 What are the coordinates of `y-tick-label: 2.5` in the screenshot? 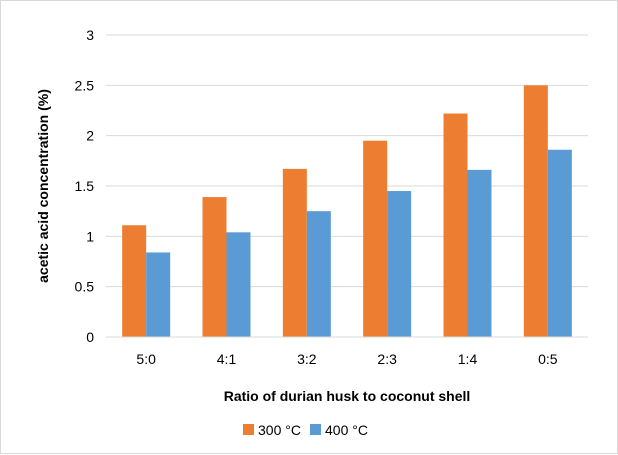 It's located at (85, 85).